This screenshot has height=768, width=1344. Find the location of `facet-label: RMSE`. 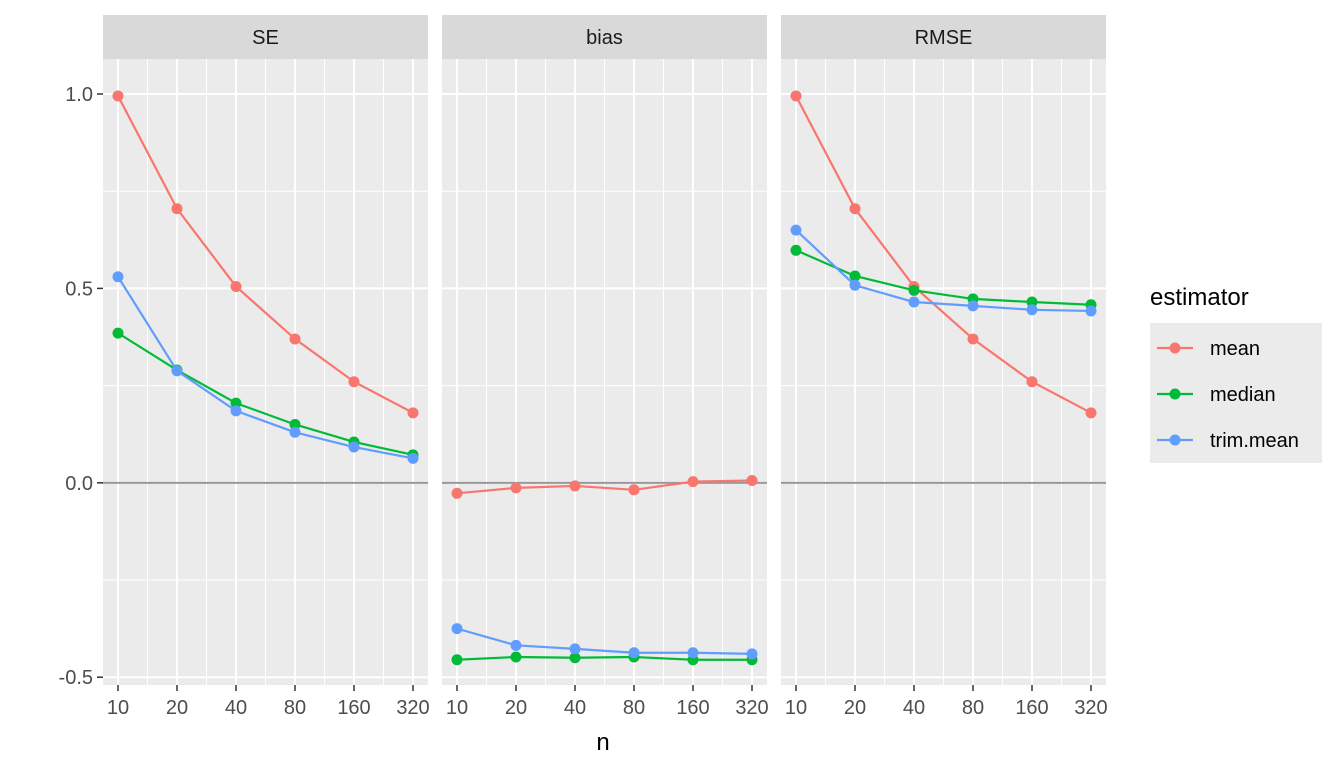

facet-label: RMSE is located at coordinates (944, 38).